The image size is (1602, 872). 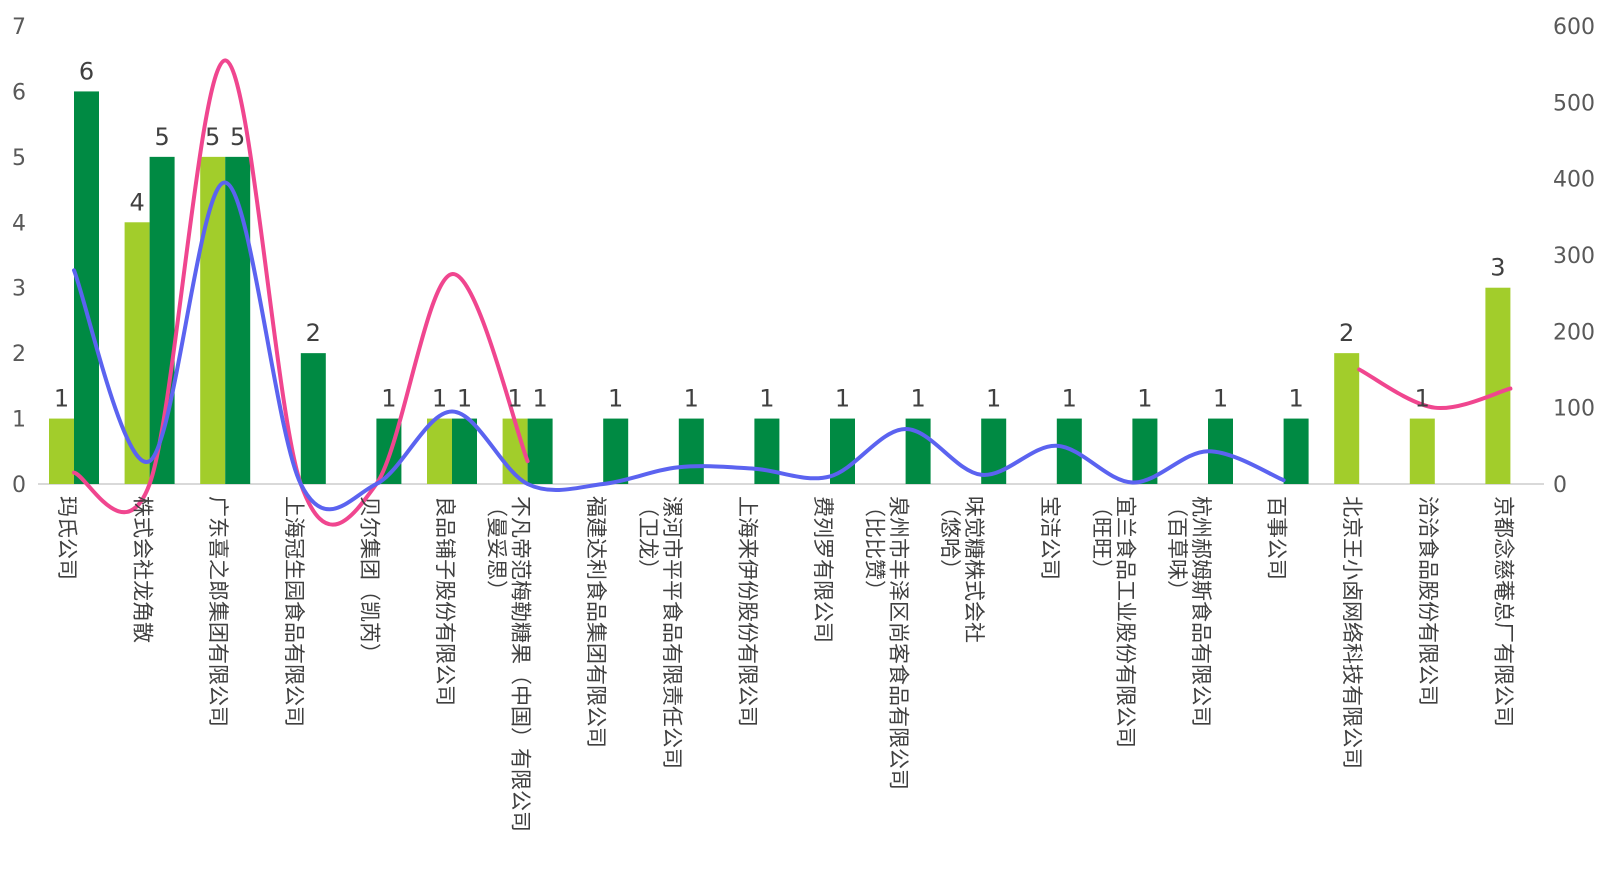 I want to click on category-label-line: 京都念慈菴总厂有限公司, so click(x=1503, y=611).